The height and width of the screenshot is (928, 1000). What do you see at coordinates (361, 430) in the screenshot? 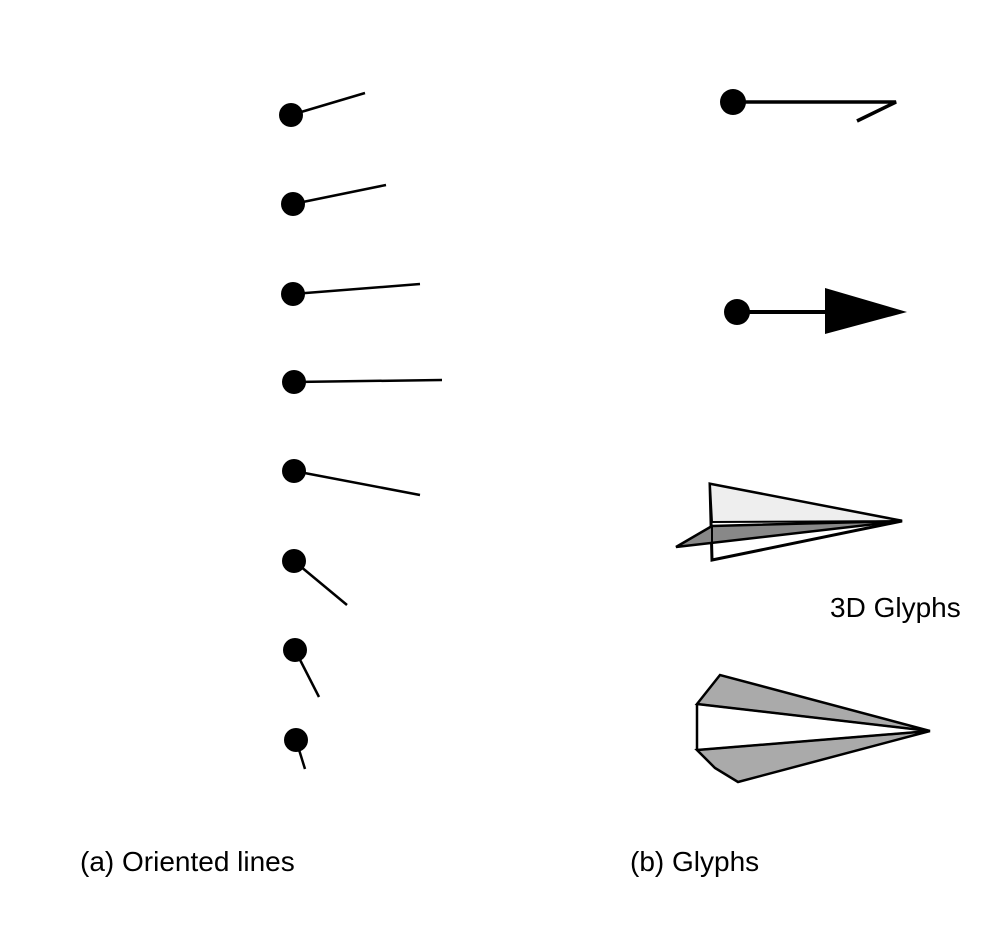
I see `oriented-lines-panel` at bounding box center [361, 430].